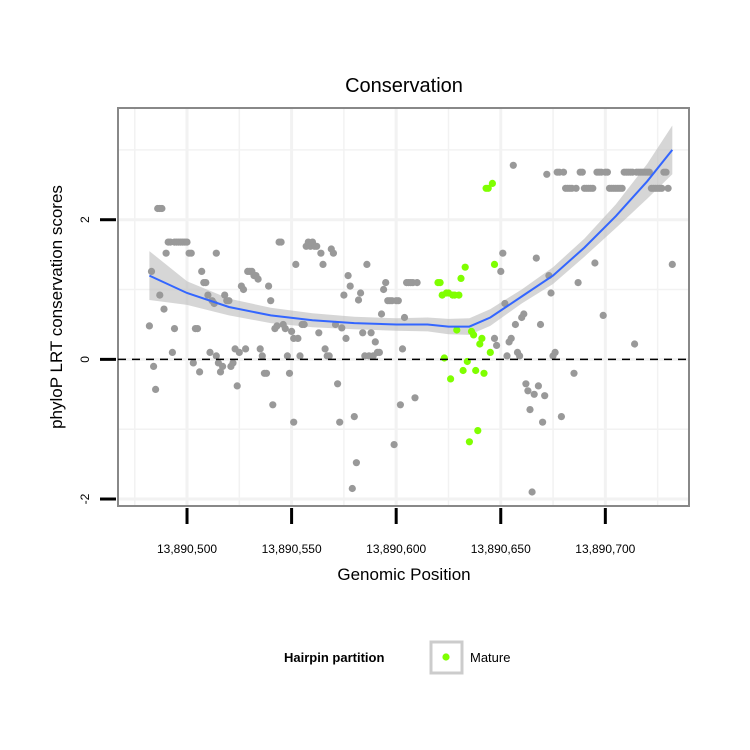  I want to click on y-tick-label: -2, so click(85, 498).